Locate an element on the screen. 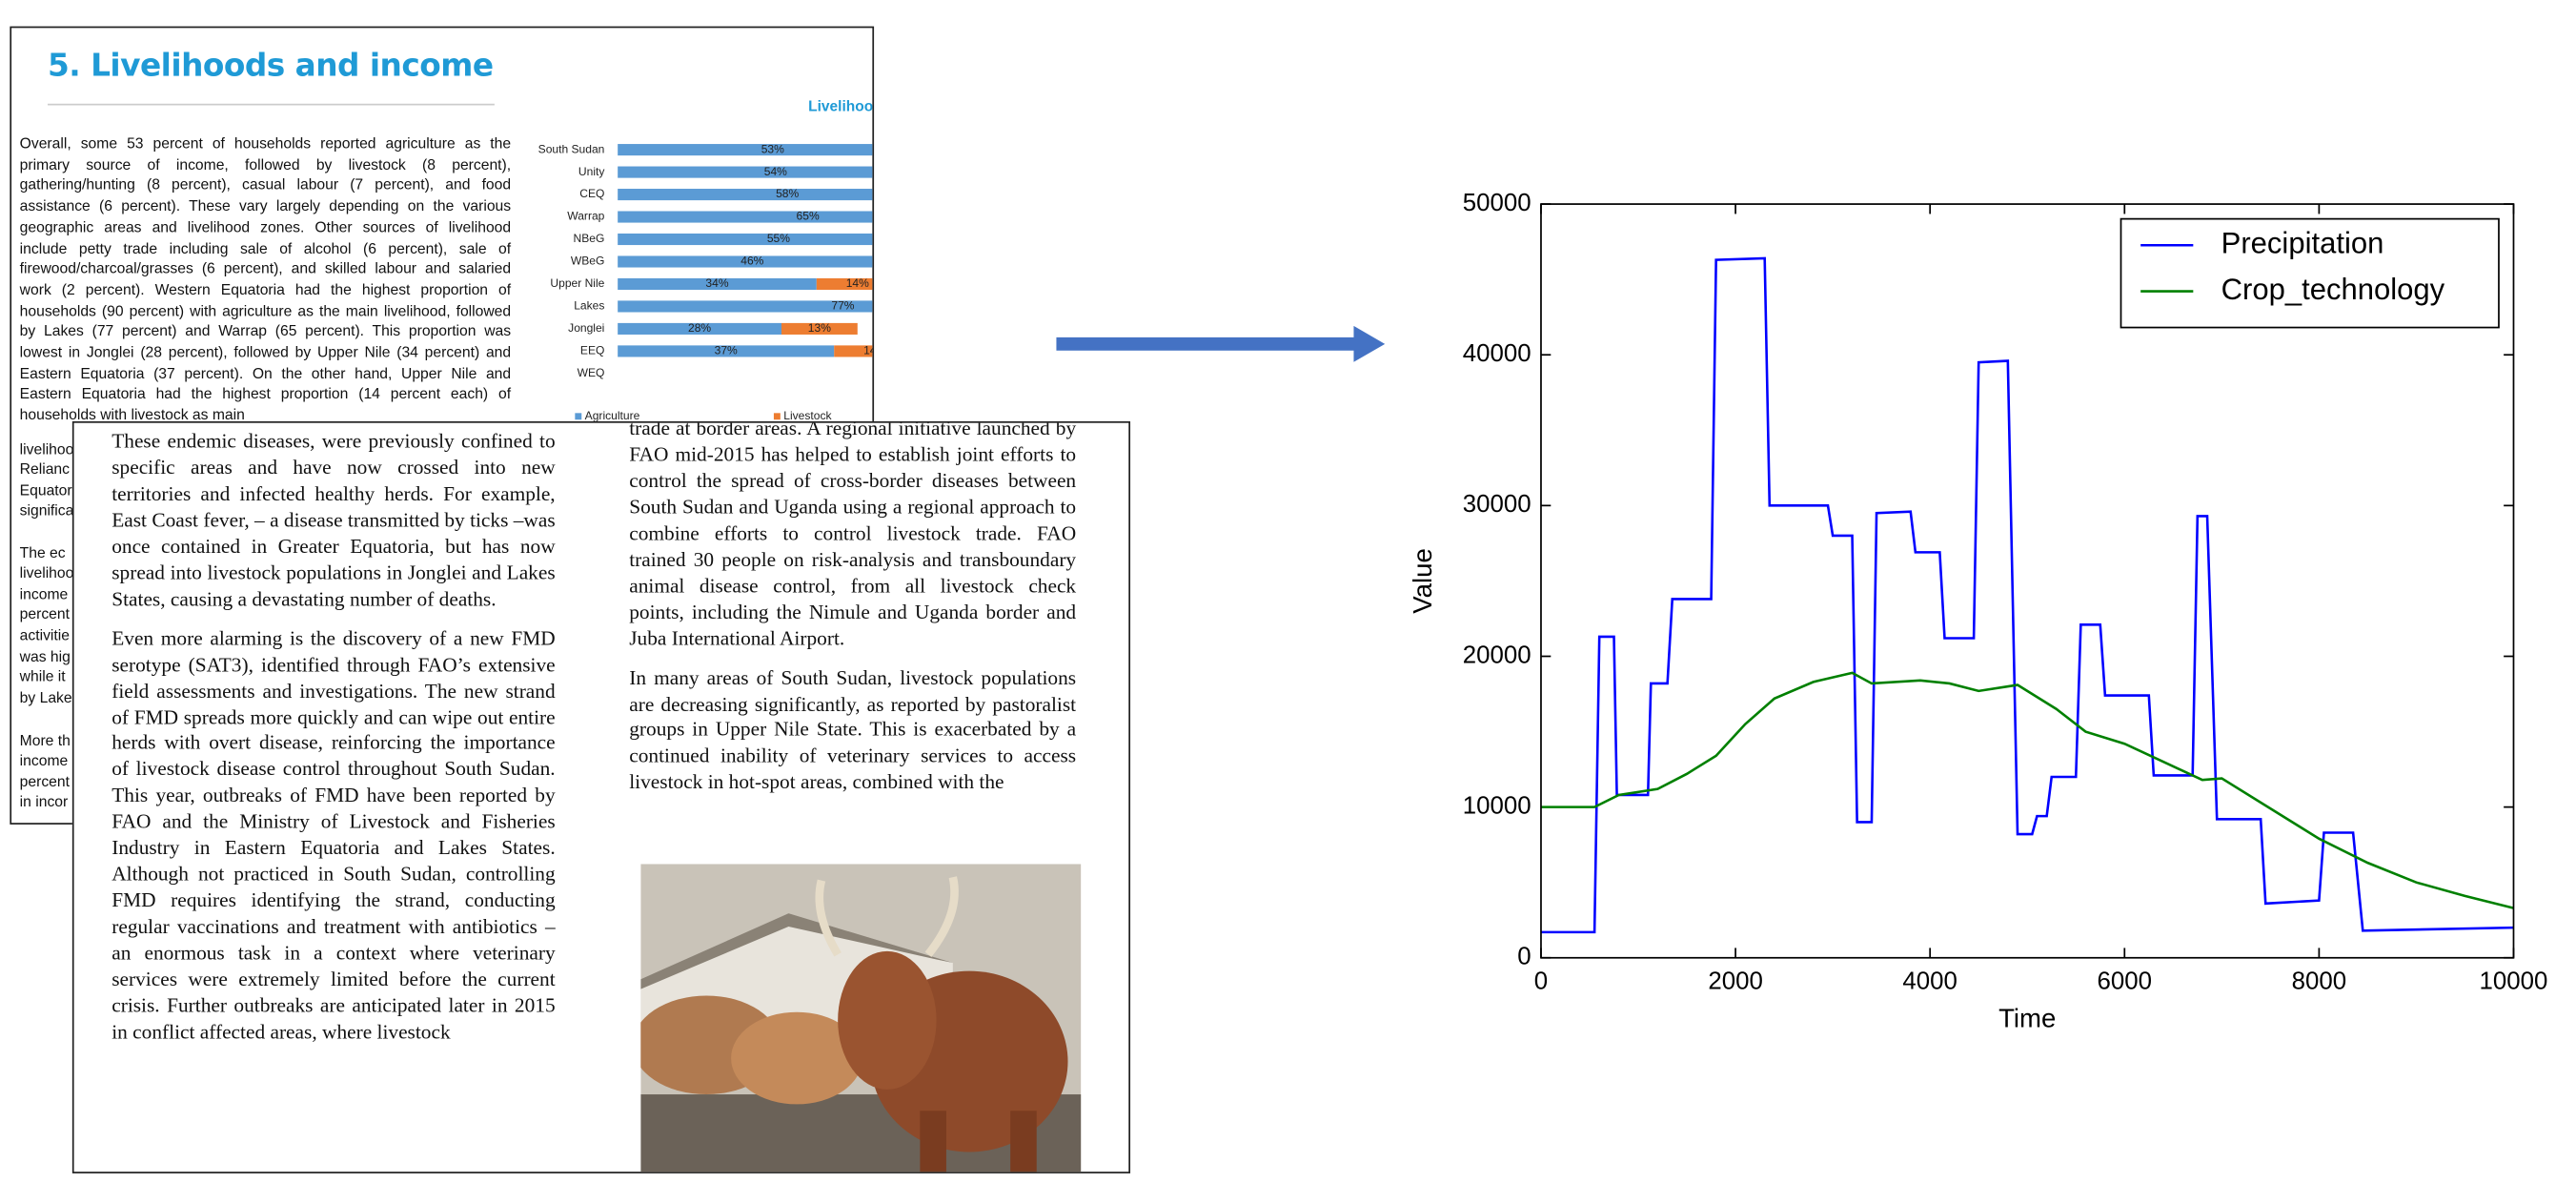 Image resolution: width=2576 pixels, height=1203 pixels. y-tick-label: 10000 is located at coordinates (1497, 805).